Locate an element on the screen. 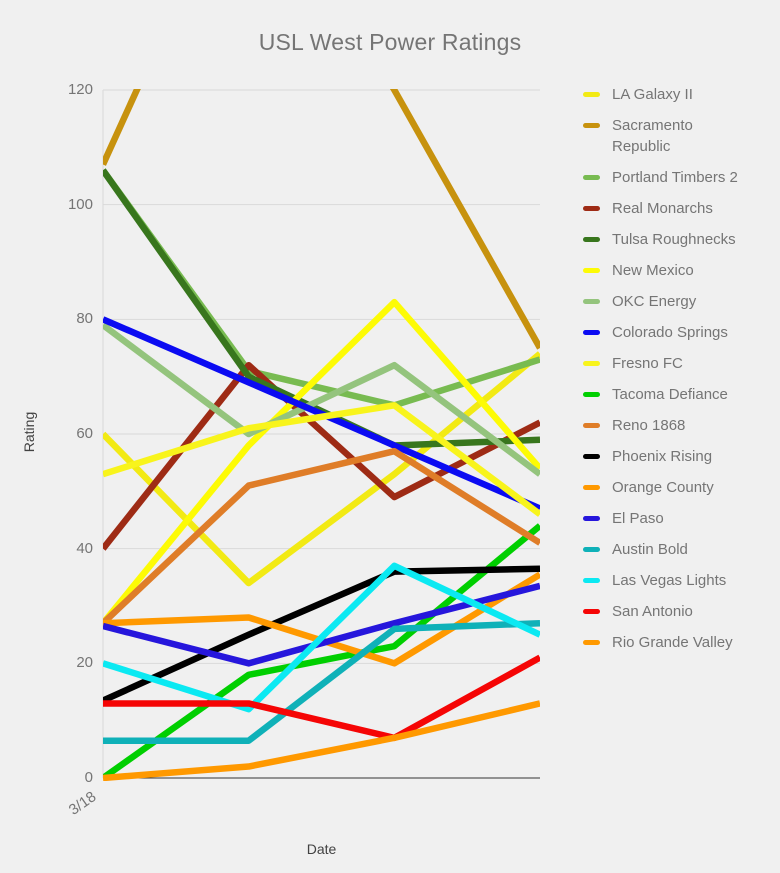 This screenshot has width=780, height=873. legend-label: Tulsa Roughnecks is located at coordinates (674, 239).